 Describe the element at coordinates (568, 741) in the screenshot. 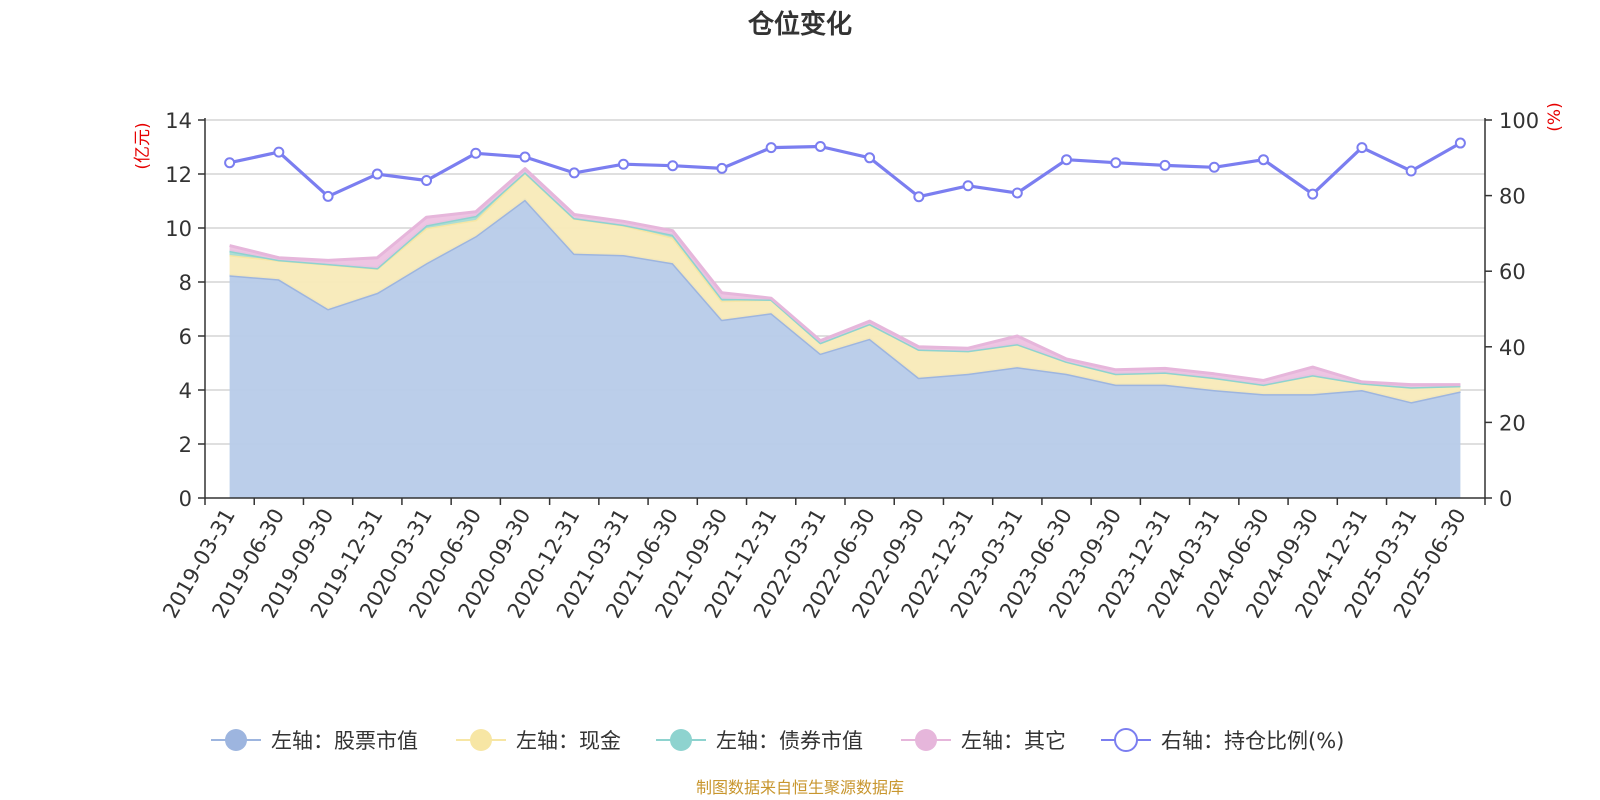

I see `legend-label: 左轴：现金` at that location.